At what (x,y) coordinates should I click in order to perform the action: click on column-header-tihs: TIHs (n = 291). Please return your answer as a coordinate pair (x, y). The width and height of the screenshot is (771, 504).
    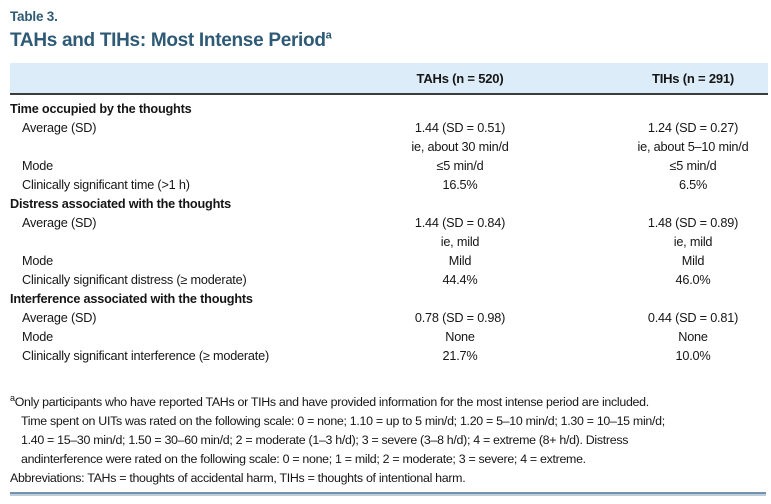
    Looking at the image, I should click on (693, 78).